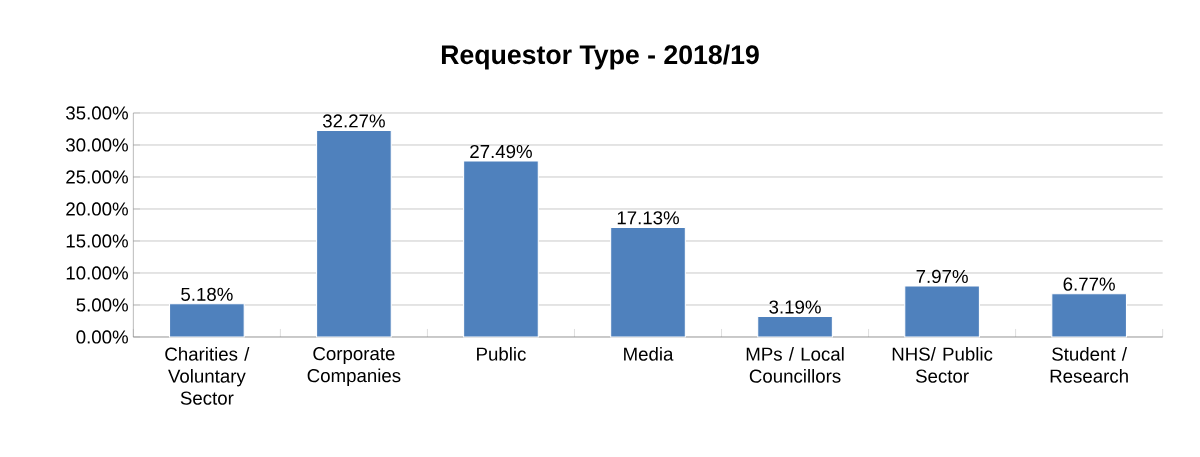 The height and width of the screenshot is (457, 1200). Describe the element at coordinates (1089, 365) in the screenshot. I see `x-tick-label: Student / Research` at that location.